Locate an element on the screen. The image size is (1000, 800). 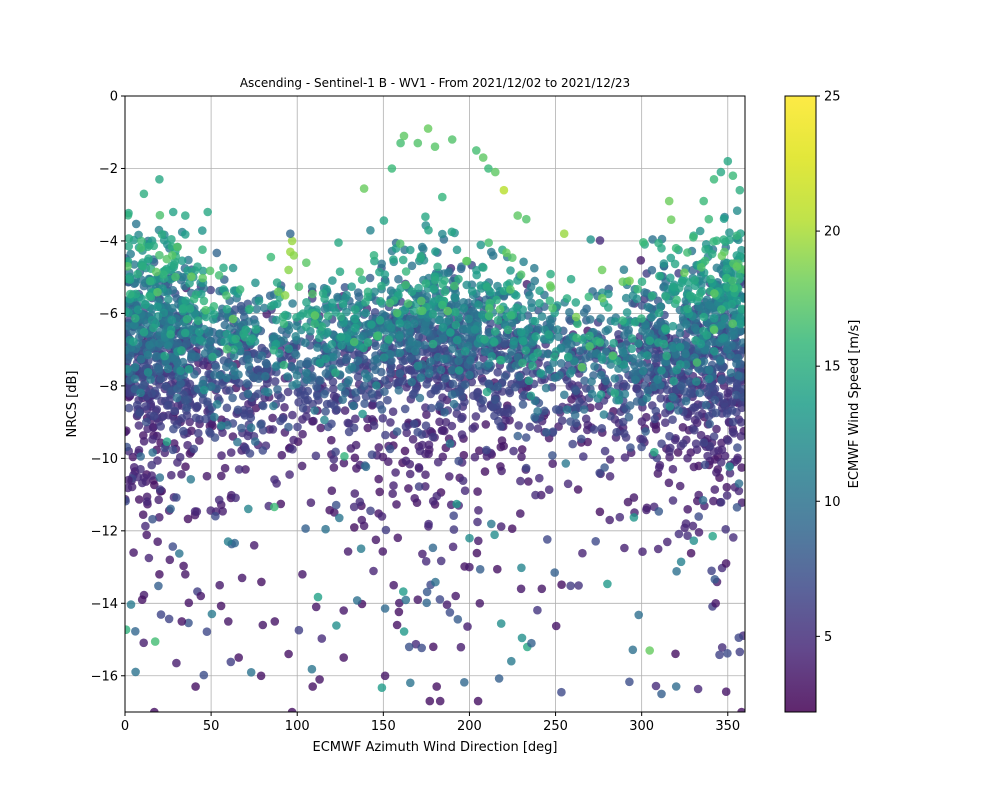
colorbar-tick-label: 5 is located at coordinates (828, 637).